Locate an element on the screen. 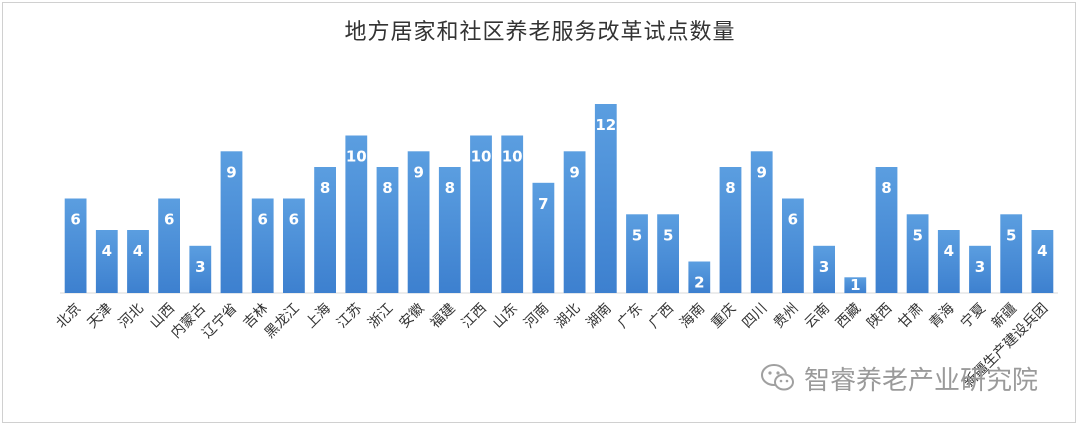  x-tick-label-4: 内蒙古 is located at coordinates (188, 321).